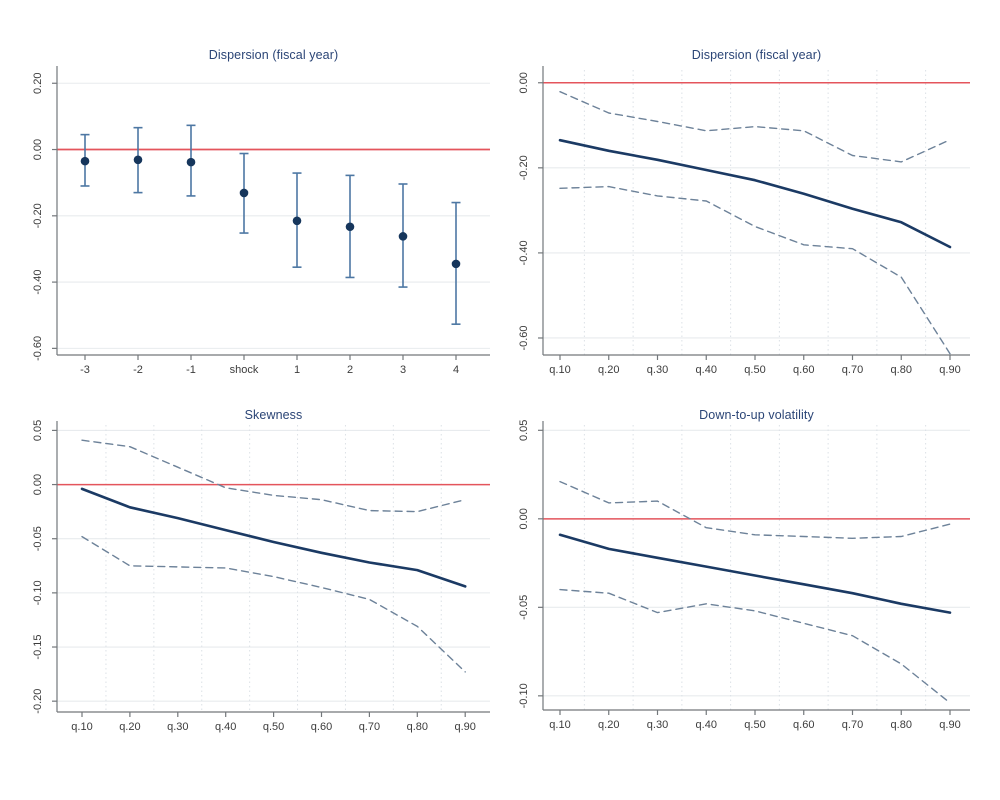  What do you see at coordinates (756, 415) in the screenshot?
I see `chart-title: Down-to-up volatility` at bounding box center [756, 415].